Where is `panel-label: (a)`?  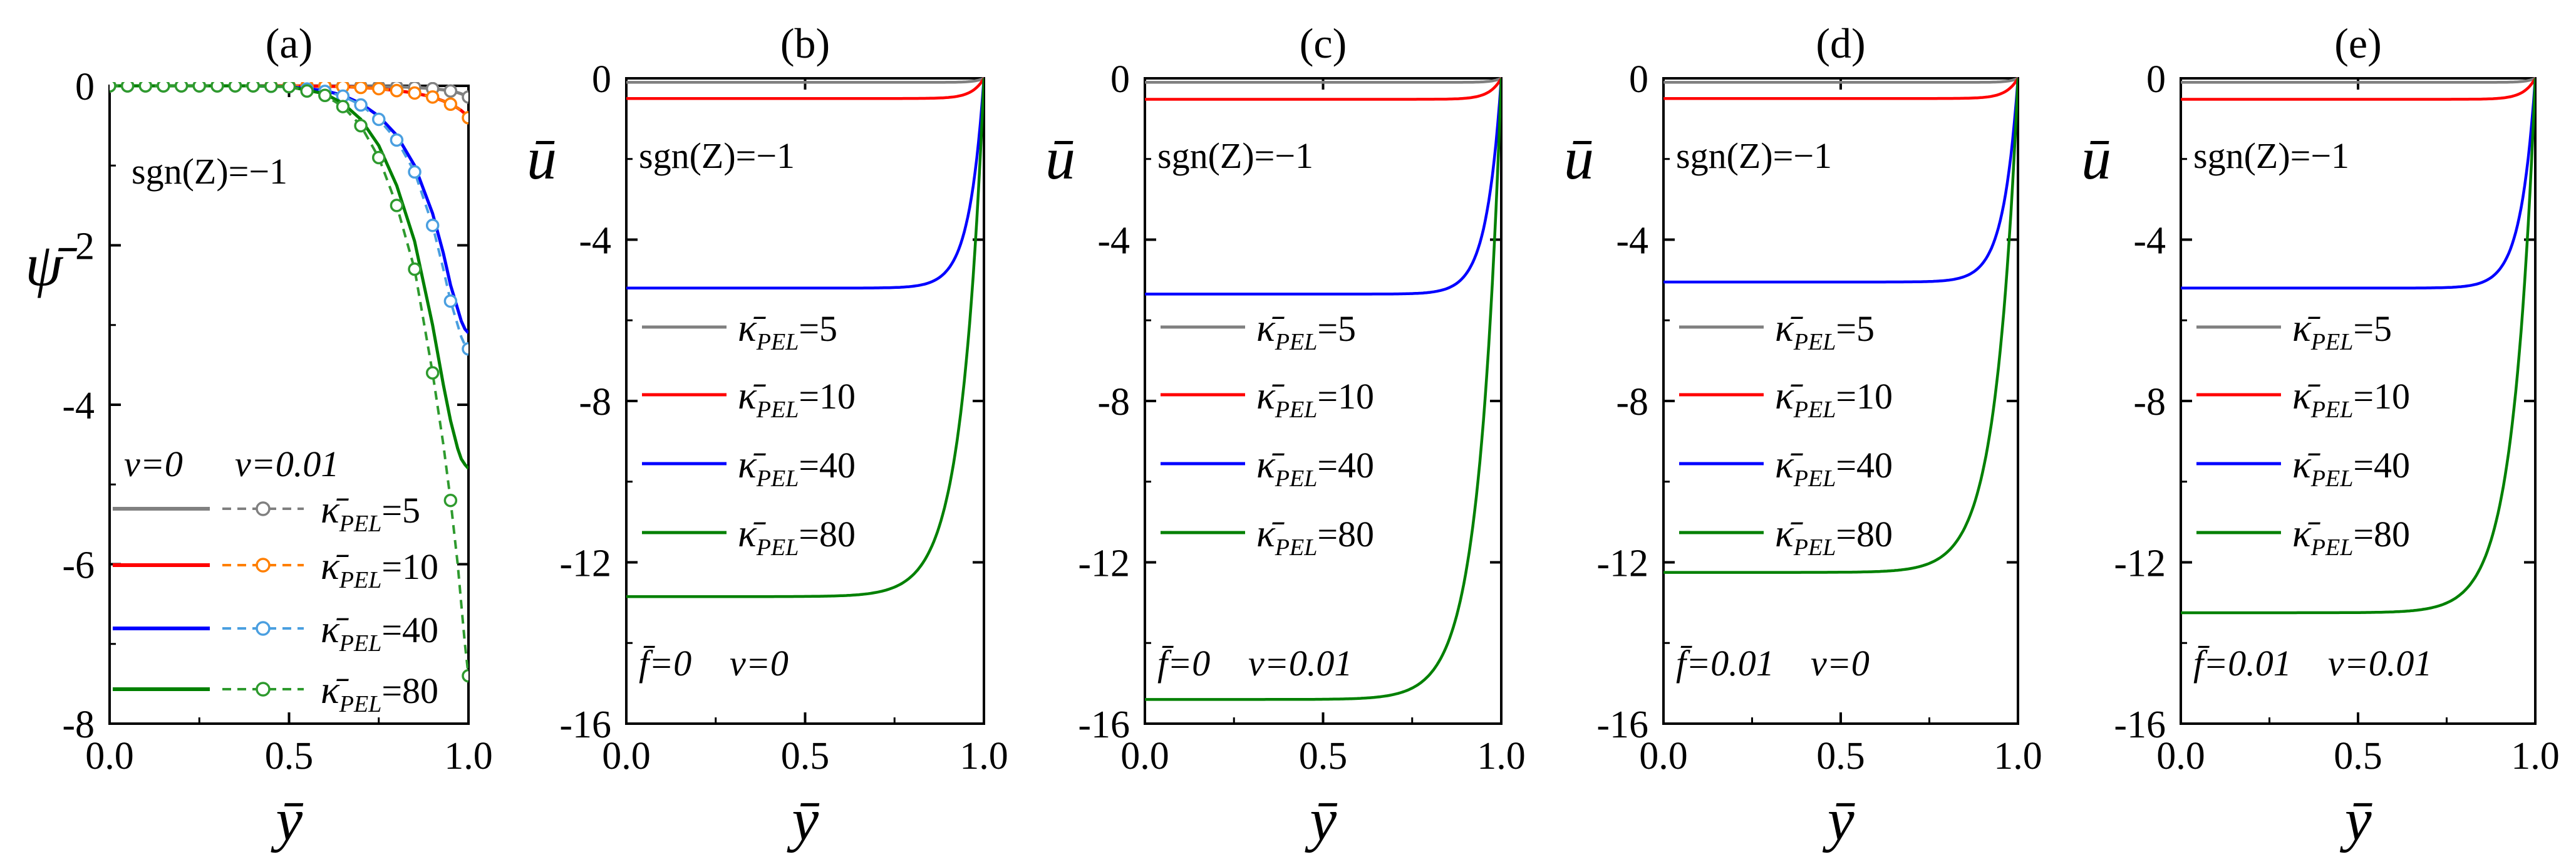
panel-label: (a) is located at coordinates (289, 43).